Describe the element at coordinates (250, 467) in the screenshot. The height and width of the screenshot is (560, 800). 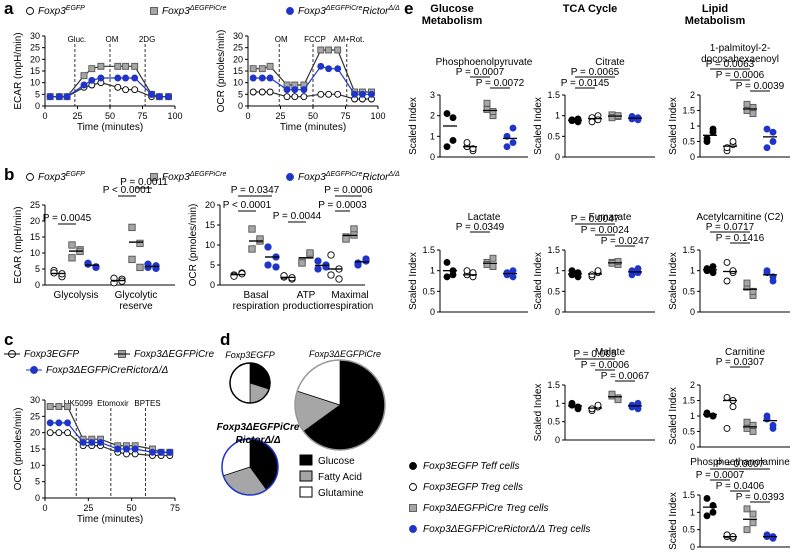
I see `pie-outline` at that location.